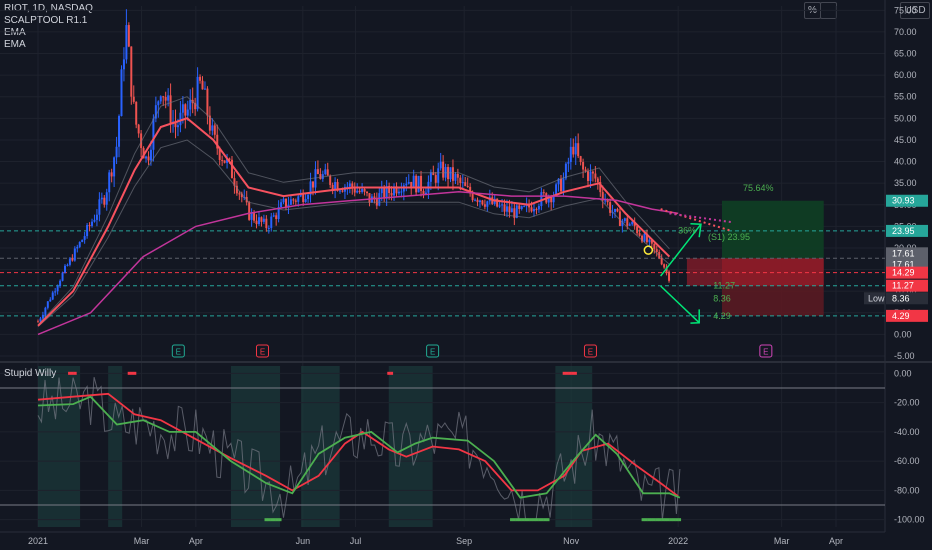 Image resolution: width=932 pixels, height=550 pixels. I want to click on currency-button: USD, so click(915, 10).